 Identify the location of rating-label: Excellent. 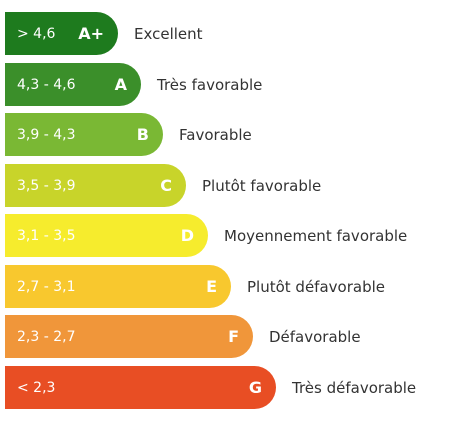
(168, 33).